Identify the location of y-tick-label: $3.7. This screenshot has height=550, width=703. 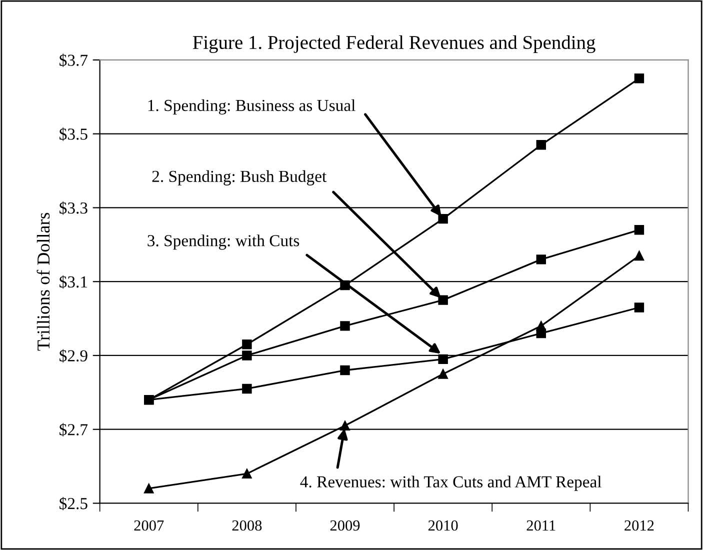
(74, 61).